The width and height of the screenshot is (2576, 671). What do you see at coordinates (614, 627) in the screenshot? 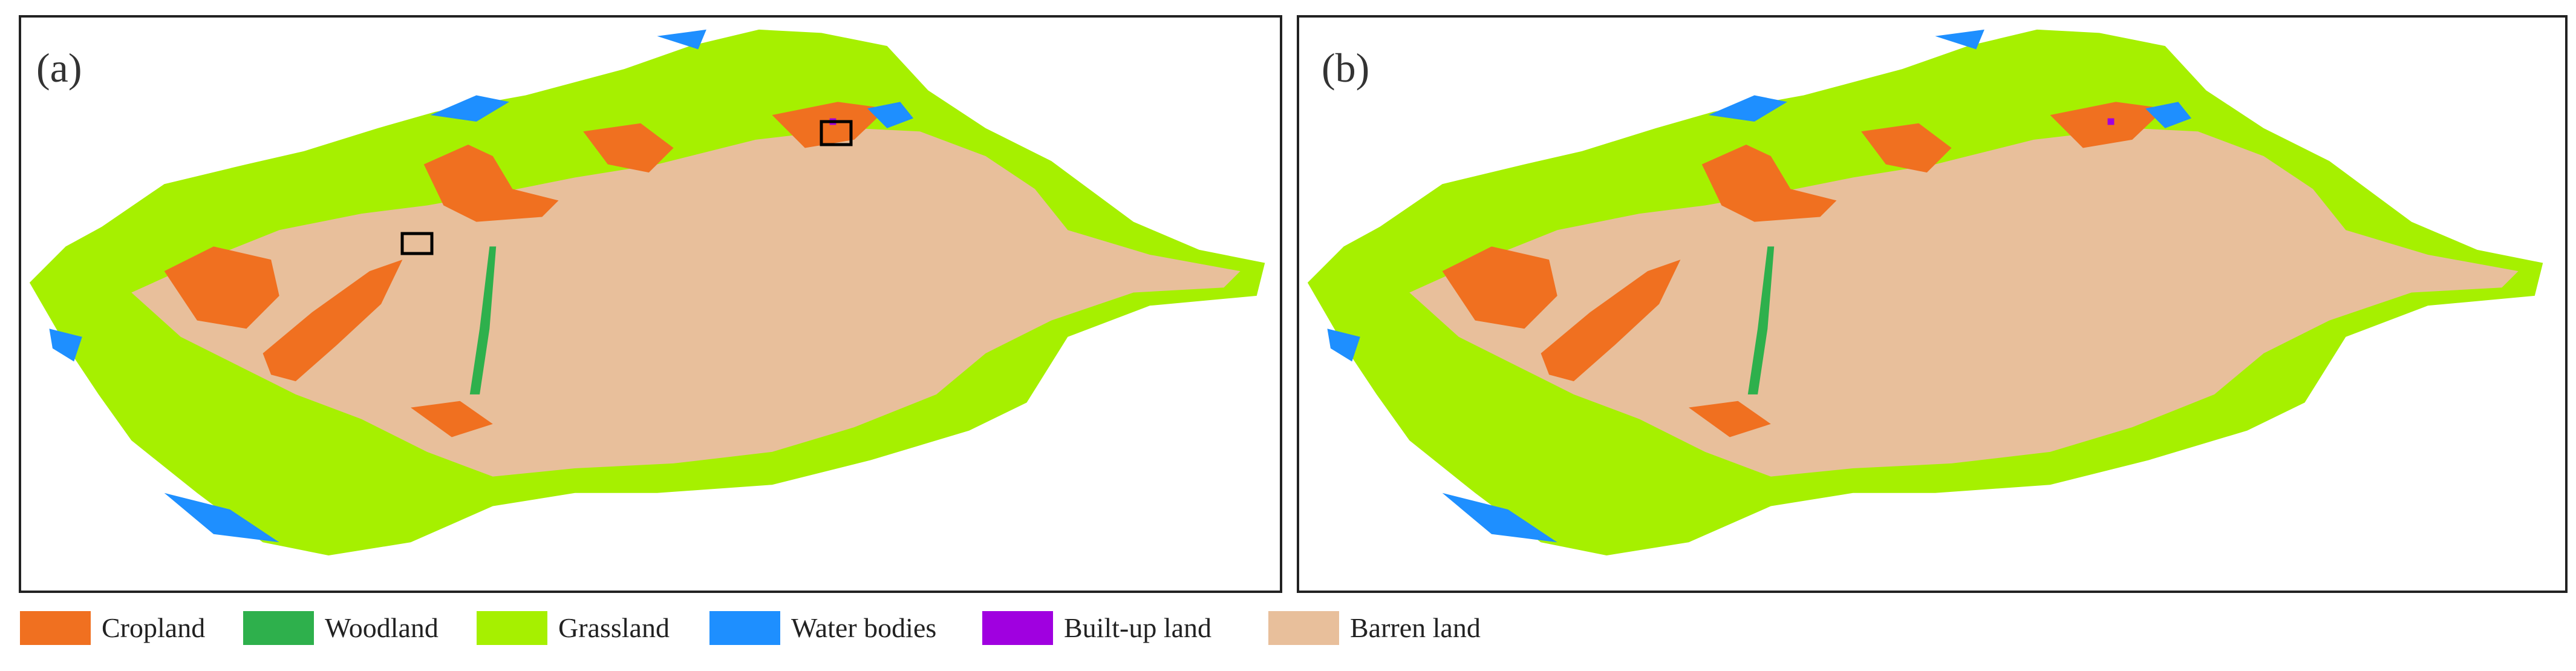
I see `legend-label: Grassland` at bounding box center [614, 627].